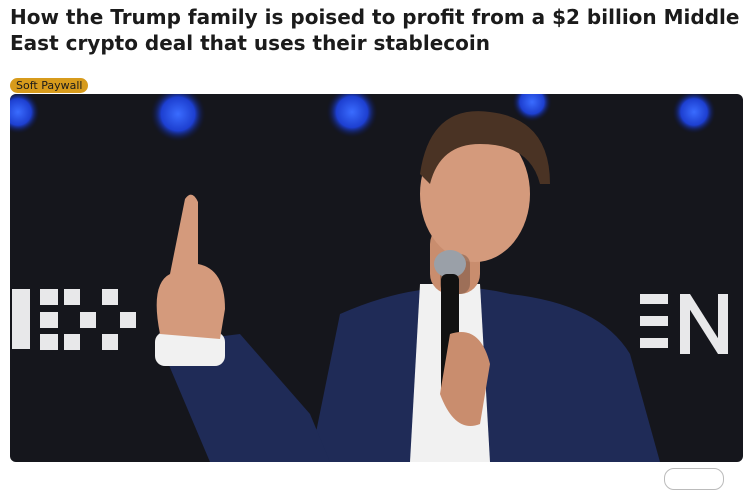 The height and width of the screenshot is (490, 752). Describe the element at coordinates (694, 479) in the screenshot. I see `card-action` at that location.